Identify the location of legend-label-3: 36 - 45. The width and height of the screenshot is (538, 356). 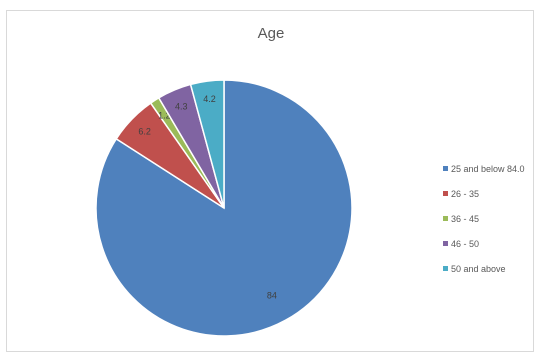
(465, 218).